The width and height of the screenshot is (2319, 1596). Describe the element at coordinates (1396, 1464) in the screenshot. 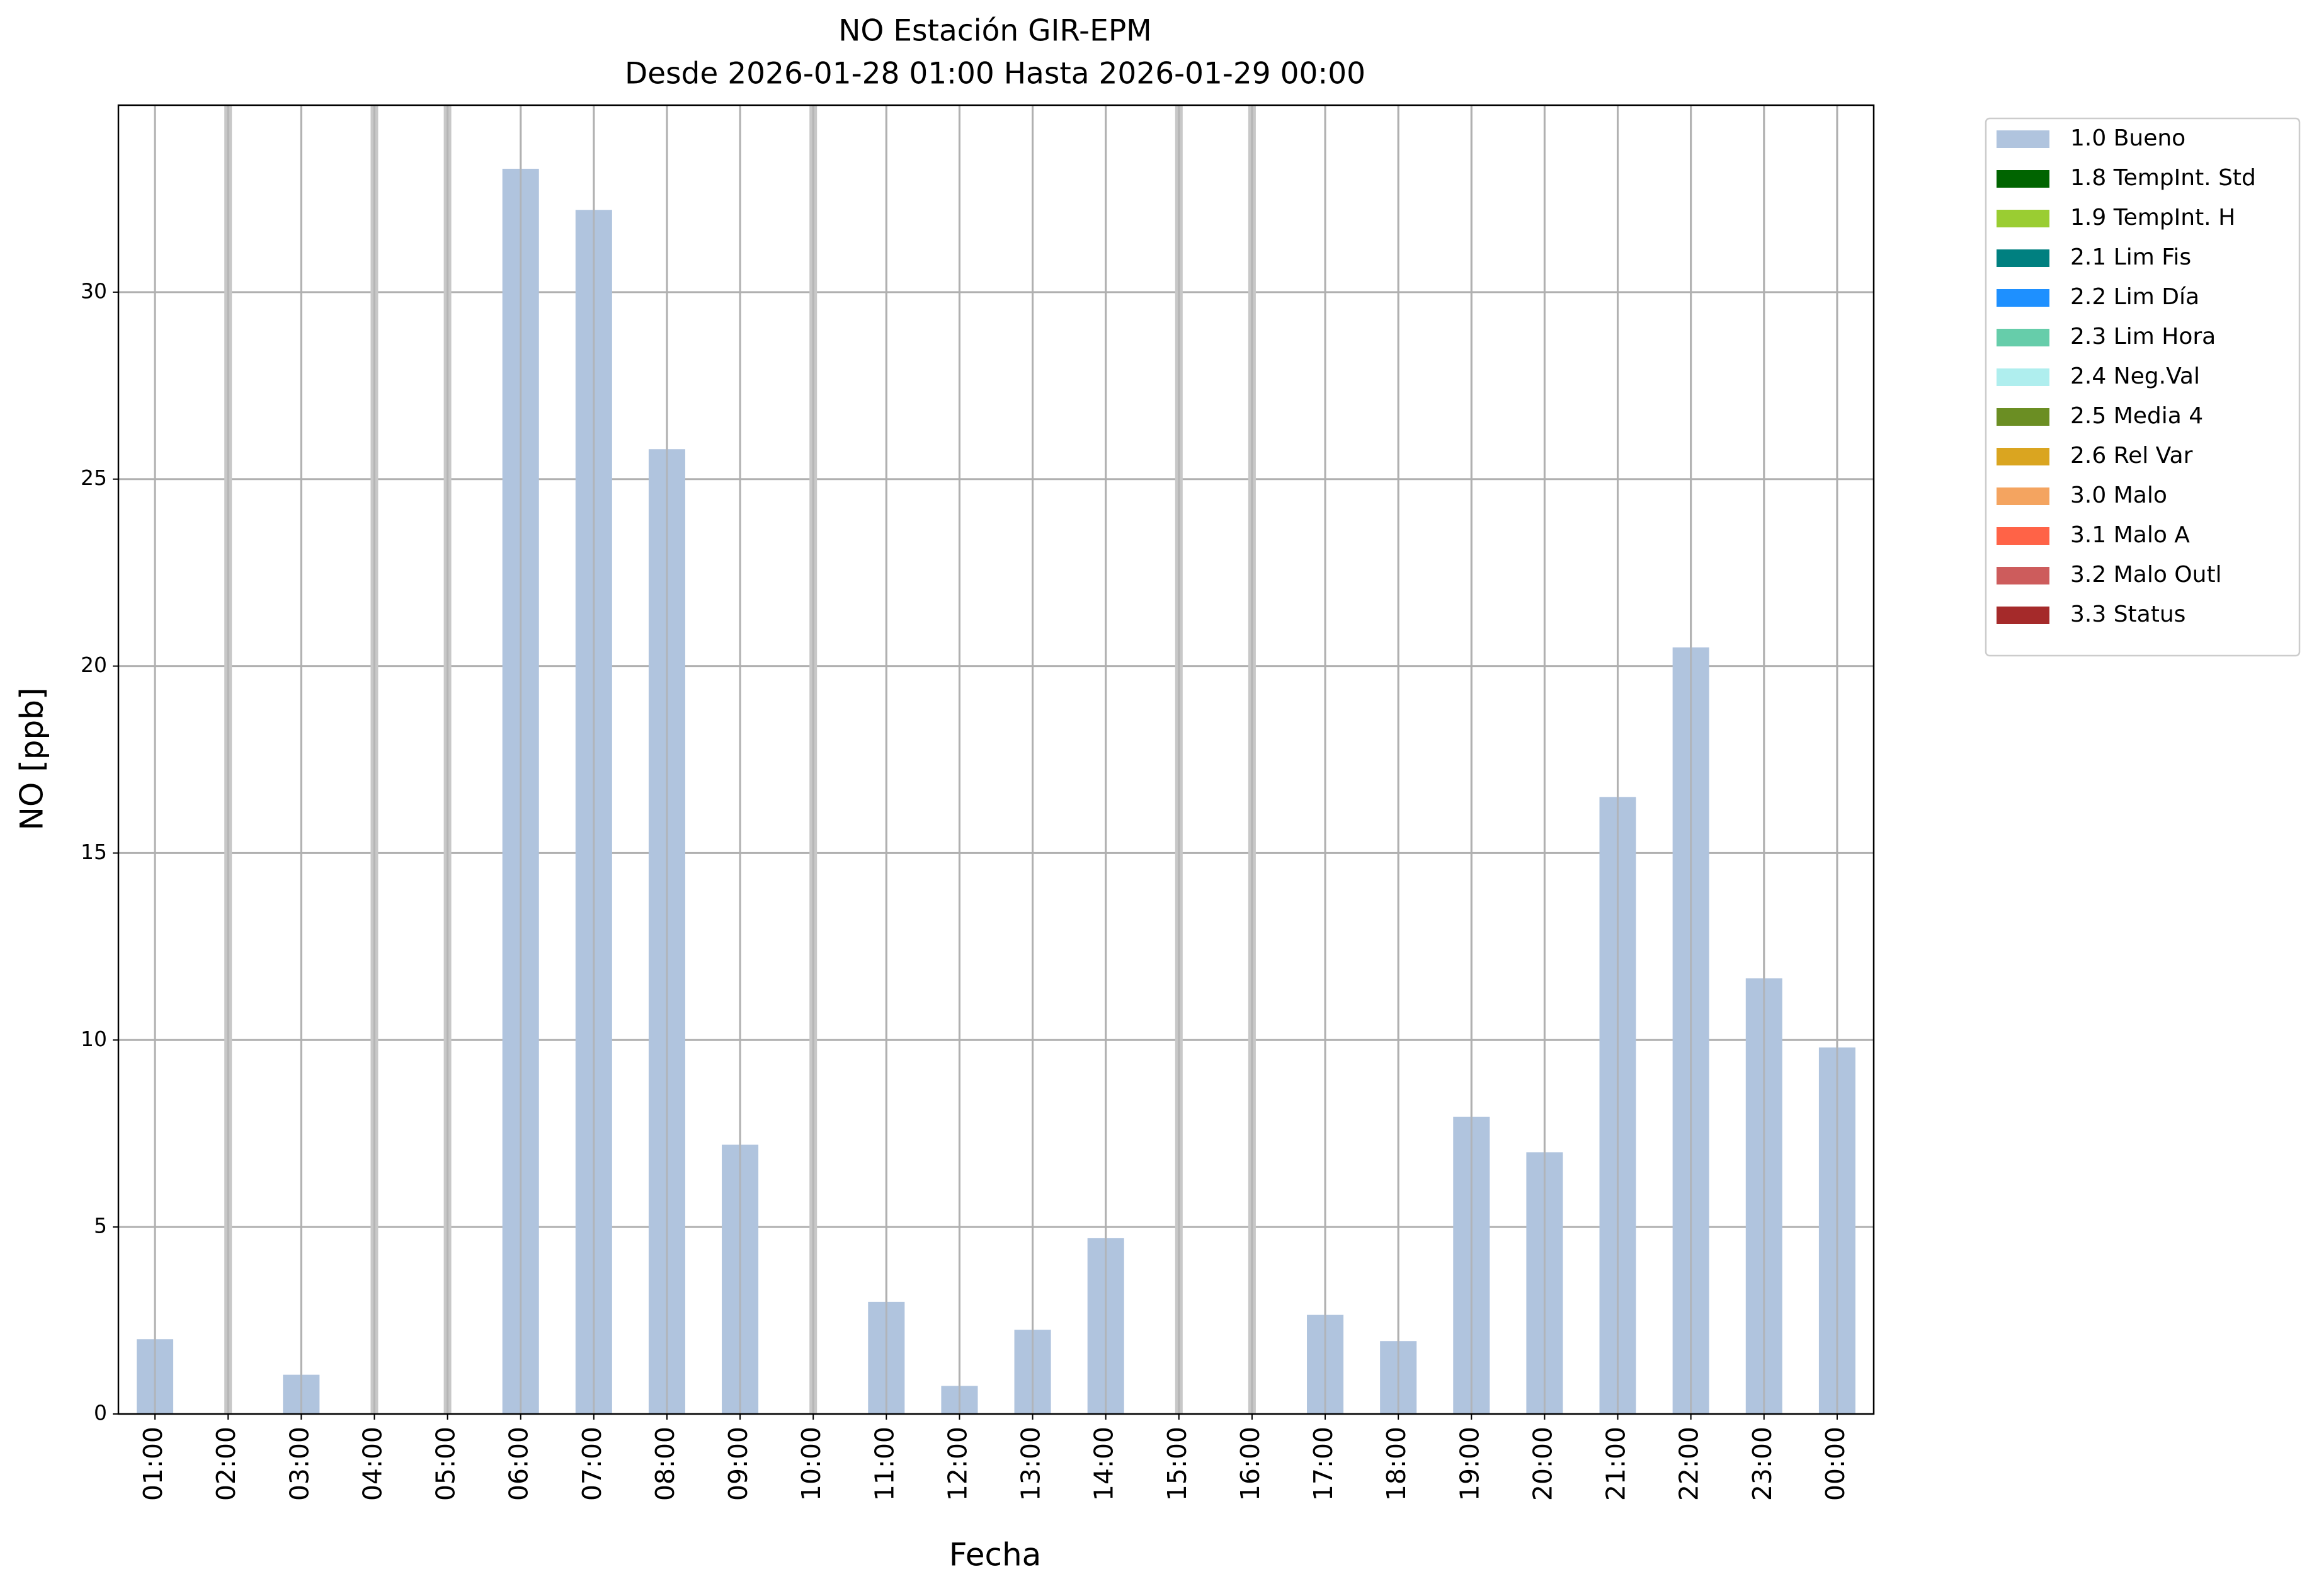

I see `x-tick-label: 18:00` at that location.